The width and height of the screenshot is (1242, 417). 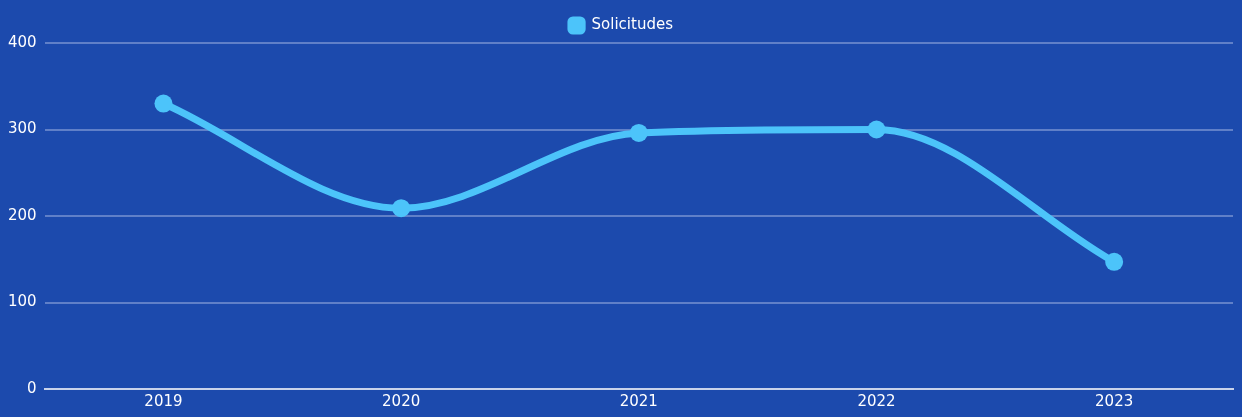 What do you see at coordinates (401, 400) in the screenshot?
I see `x-tick-label: 2020` at bounding box center [401, 400].